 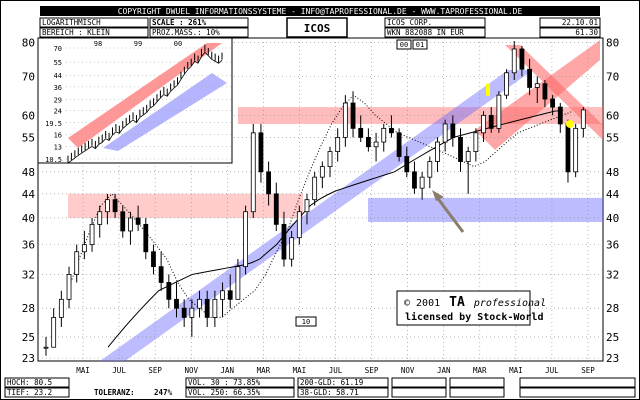 What do you see at coordinates (329, 392) in the screenshot?
I see `gld38-label: 38-GLD: 58.71` at bounding box center [329, 392].